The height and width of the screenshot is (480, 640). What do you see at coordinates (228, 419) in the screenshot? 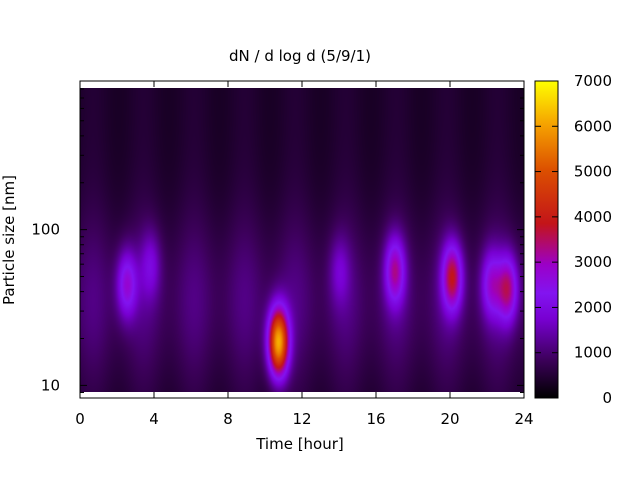
I see `x-tick-label: 8` at bounding box center [228, 419].